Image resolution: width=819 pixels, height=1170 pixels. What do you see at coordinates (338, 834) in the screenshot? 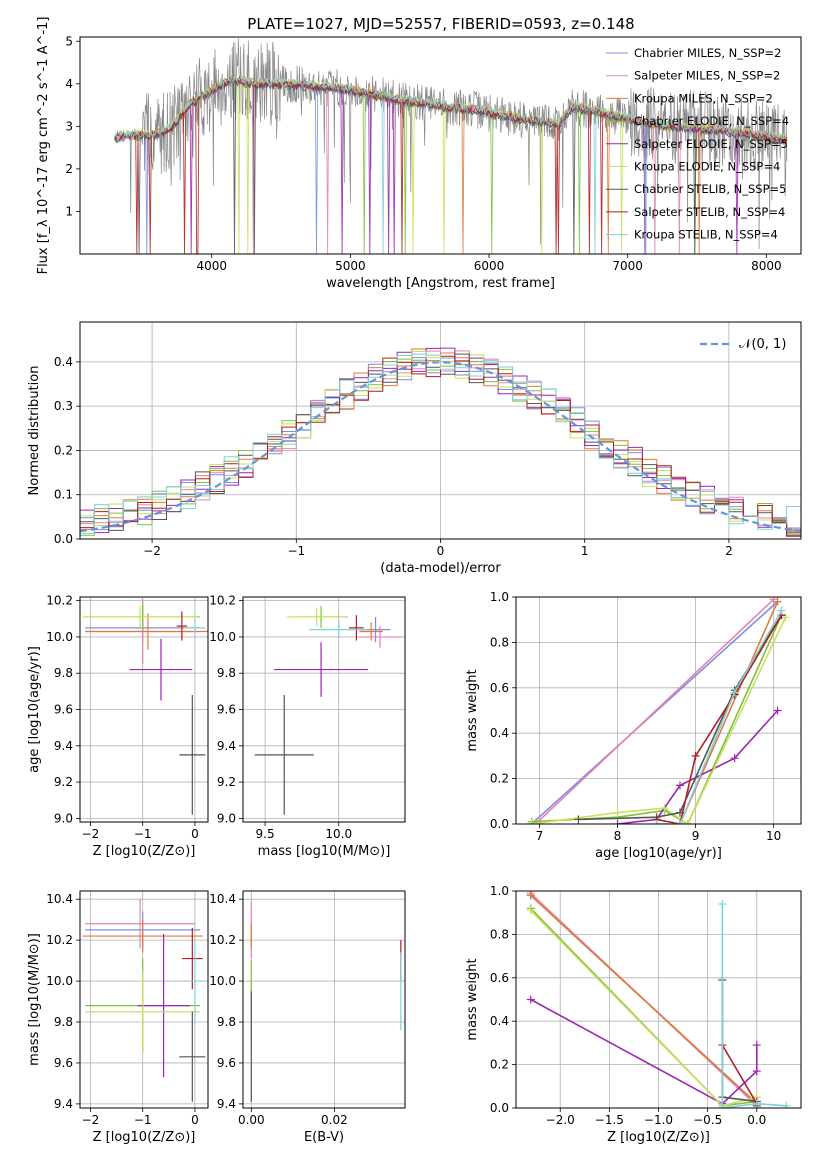
I see `x-tick-label: 10.0` at bounding box center [338, 834].